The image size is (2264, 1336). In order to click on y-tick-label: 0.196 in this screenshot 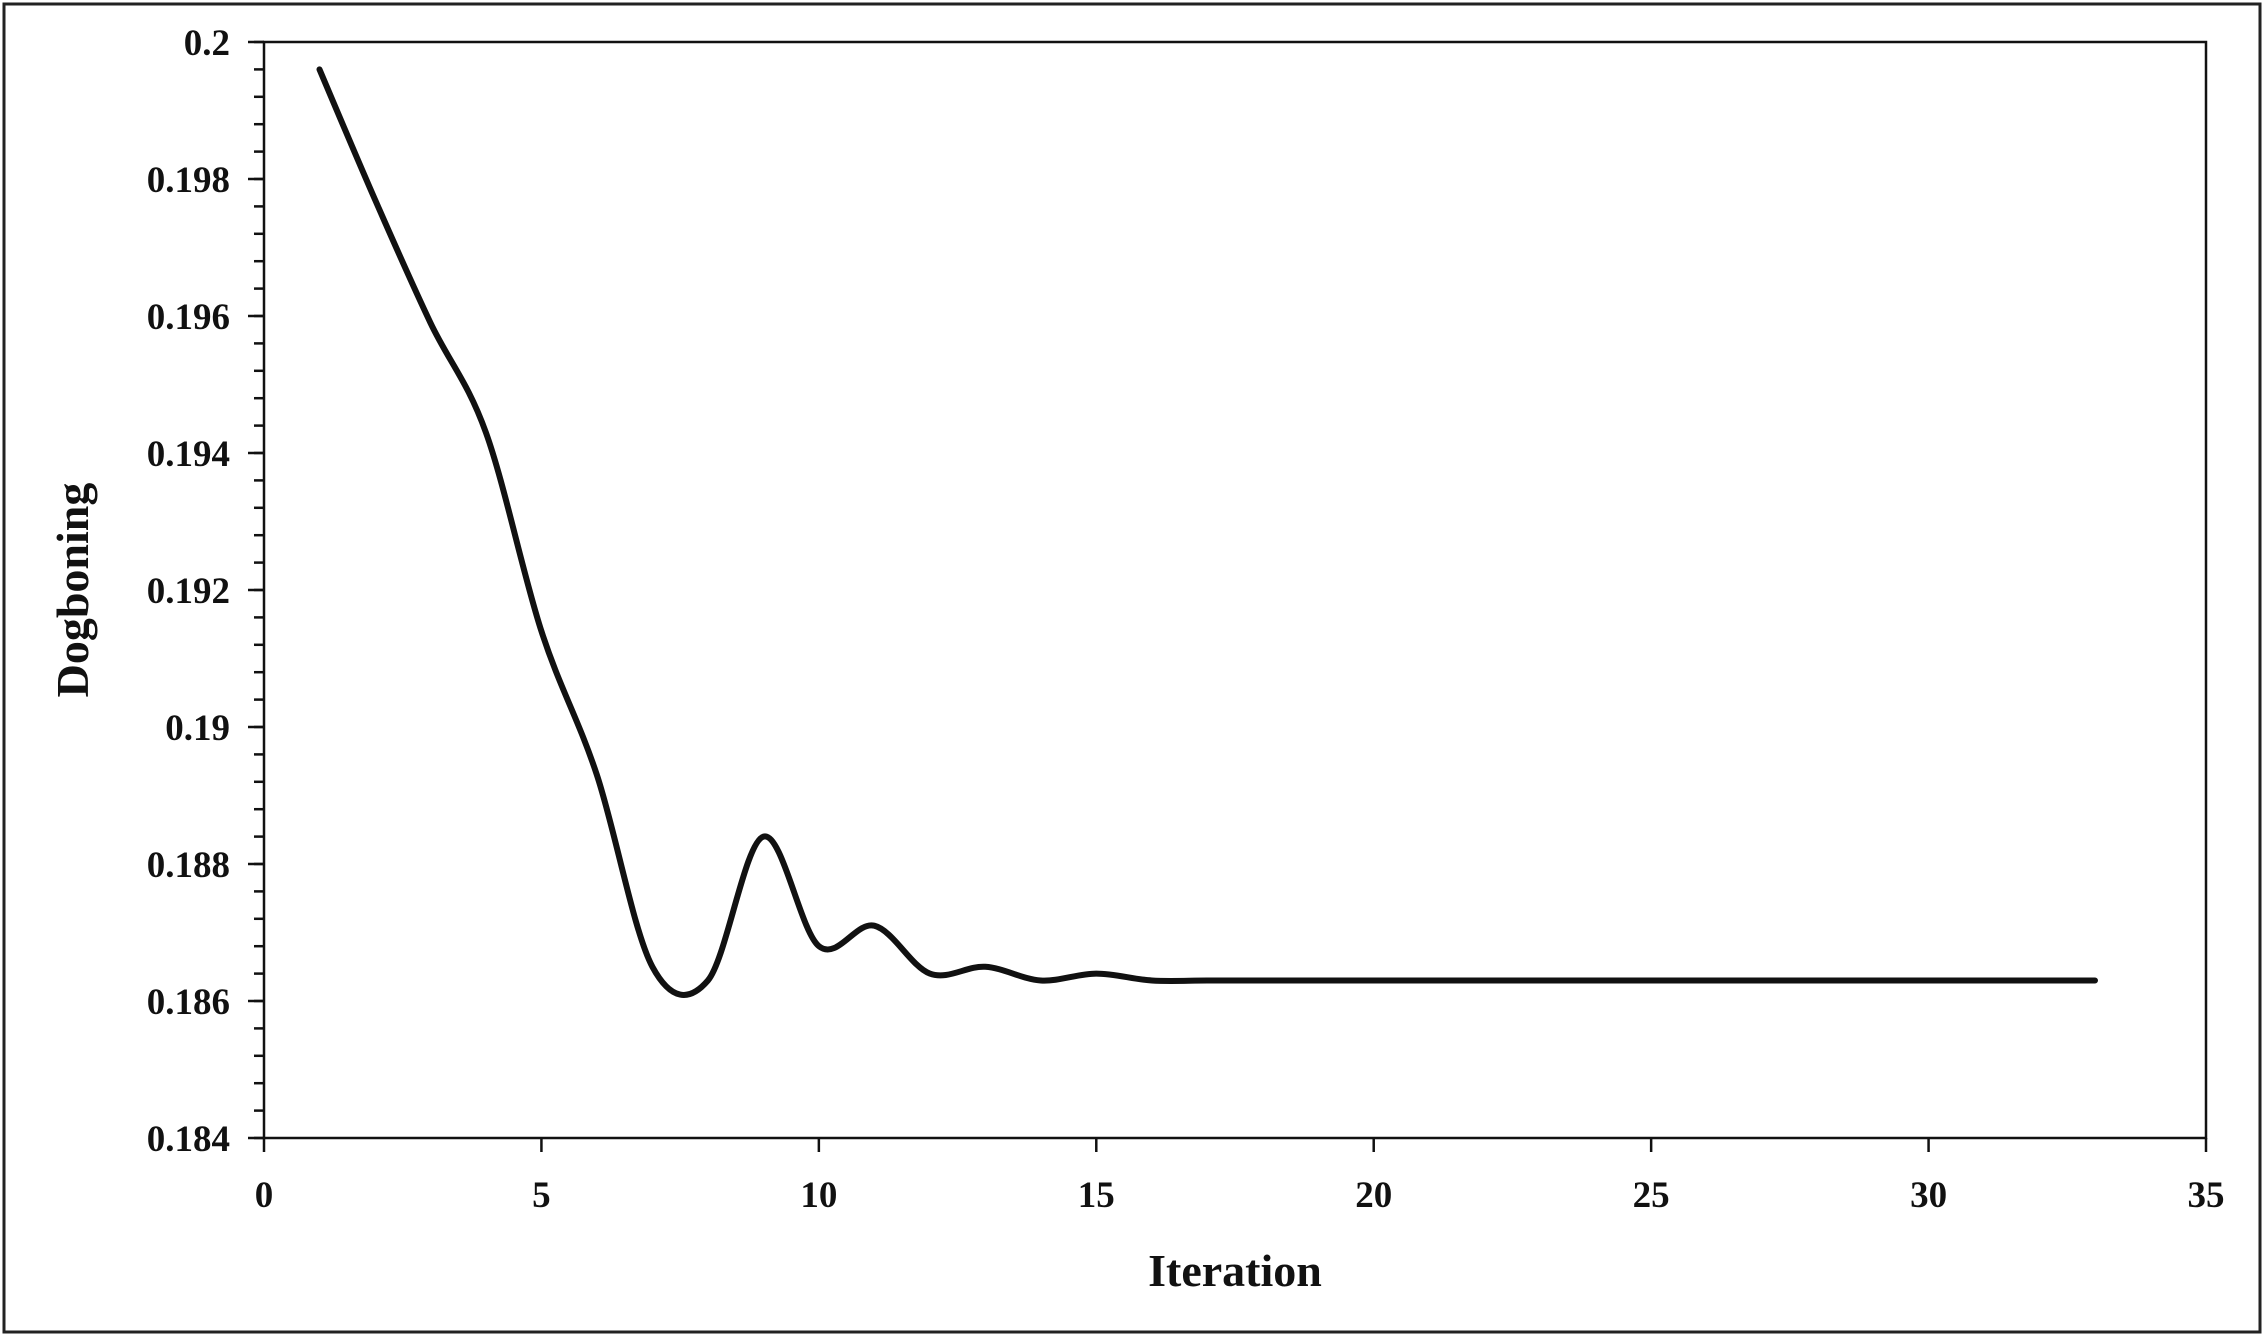, I will do `click(188, 317)`.